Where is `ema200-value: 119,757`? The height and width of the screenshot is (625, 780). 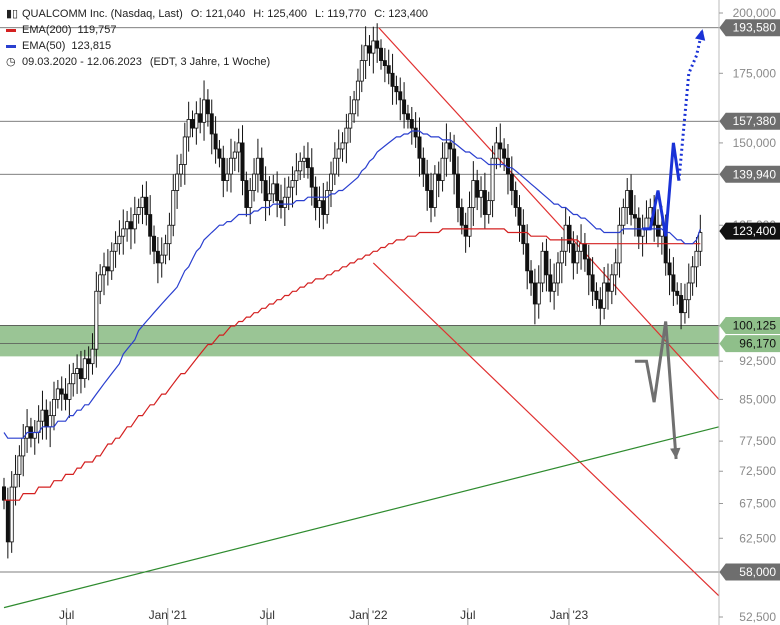
ema200-value: 119,757 is located at coordinates (97, 30).